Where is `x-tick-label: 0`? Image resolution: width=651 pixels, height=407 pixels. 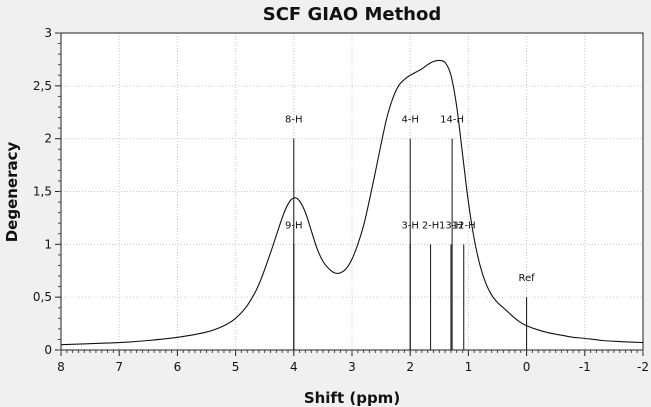
x-tick-label: 0 is located at coordinates (527, 367).